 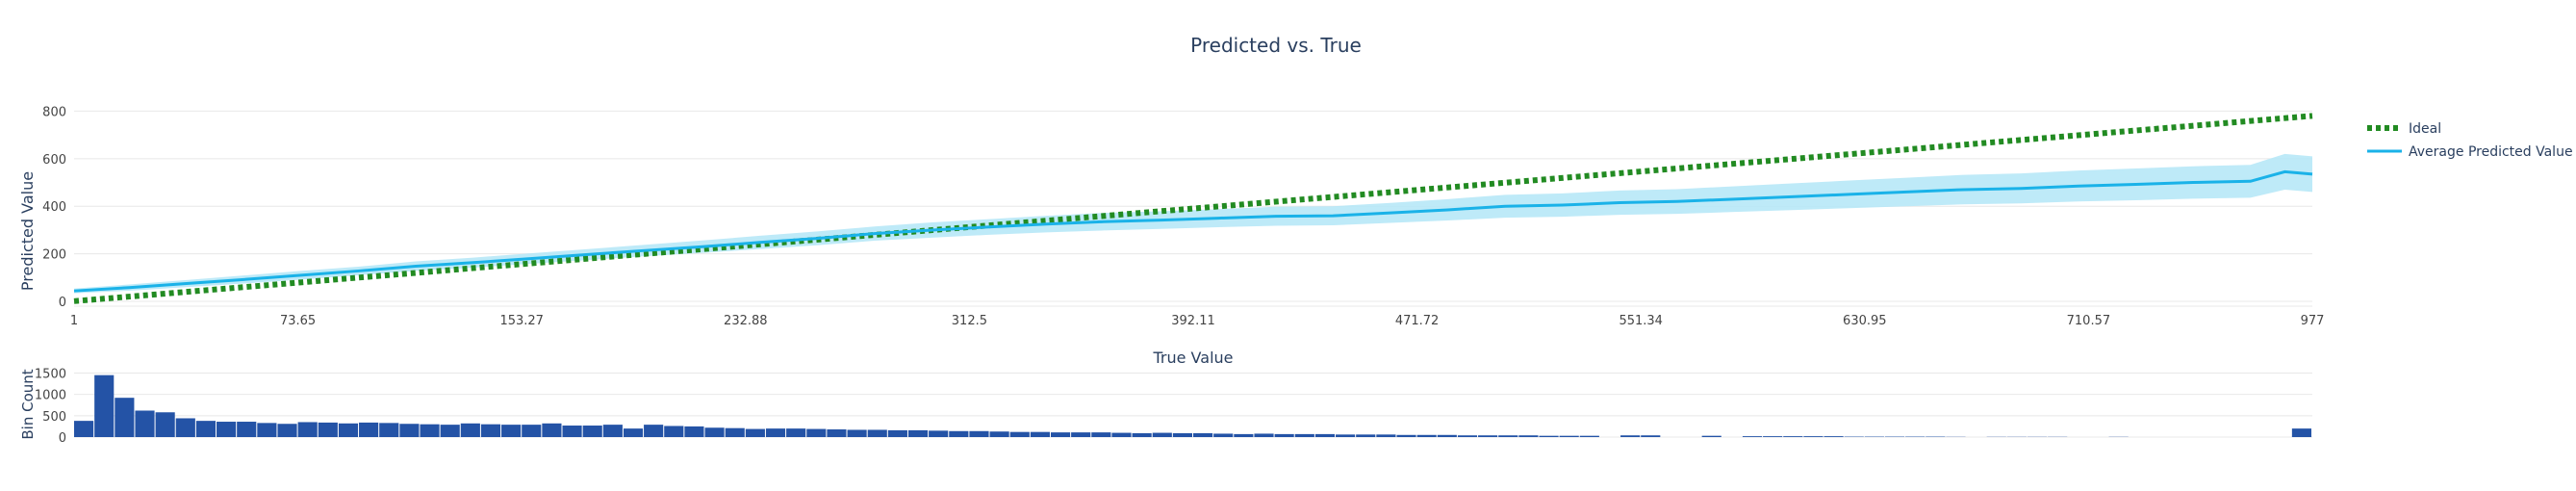 What do you see at coordinates (27, 231) in the screenshot?
I see `y-axis-label: Predicted Value` at bounding box center [27, 231].